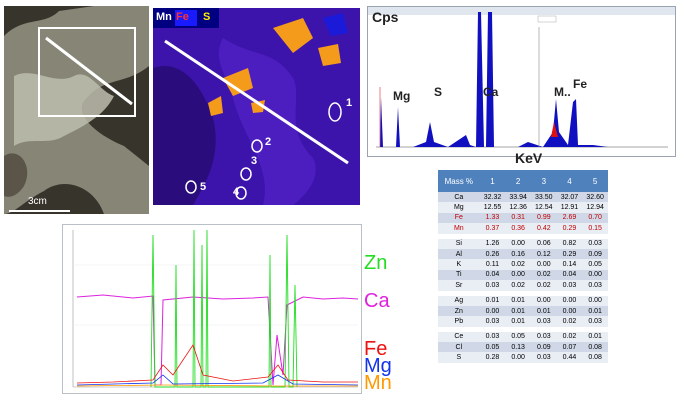  I want to click on table-row: Al 0.26 0.16 0.12 0.29 0.09, so click(523, 254).